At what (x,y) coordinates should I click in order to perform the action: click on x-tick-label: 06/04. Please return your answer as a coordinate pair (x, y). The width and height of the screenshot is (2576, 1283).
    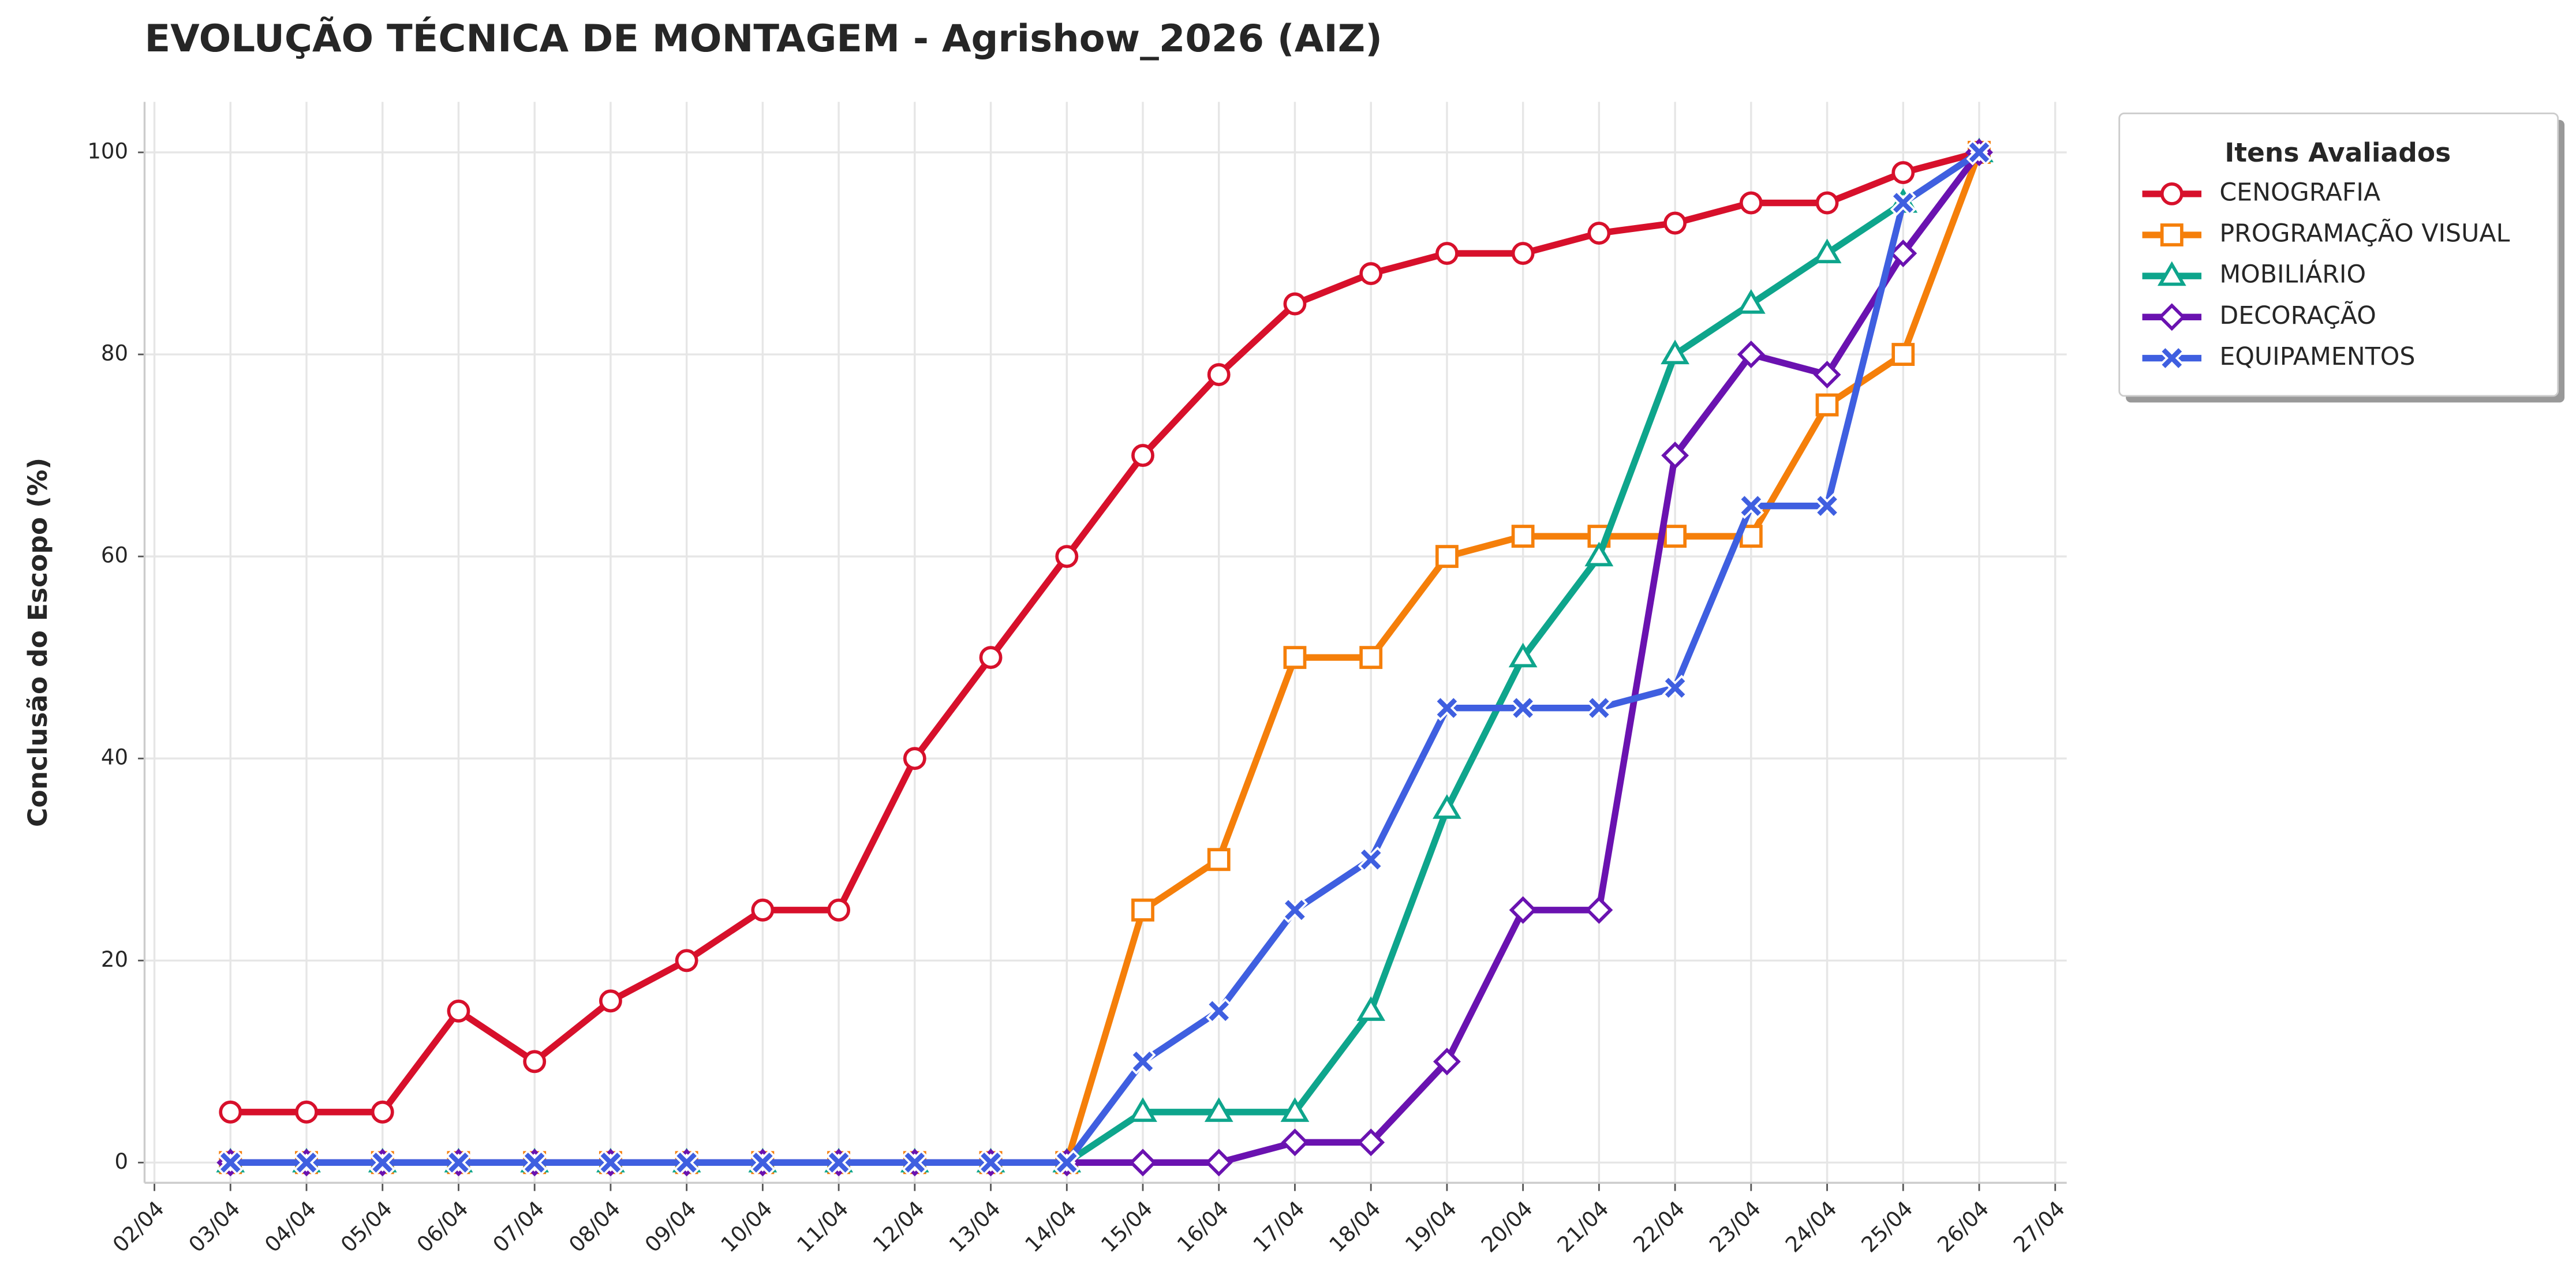
    Looking at the image, I should click on (442, 1227).